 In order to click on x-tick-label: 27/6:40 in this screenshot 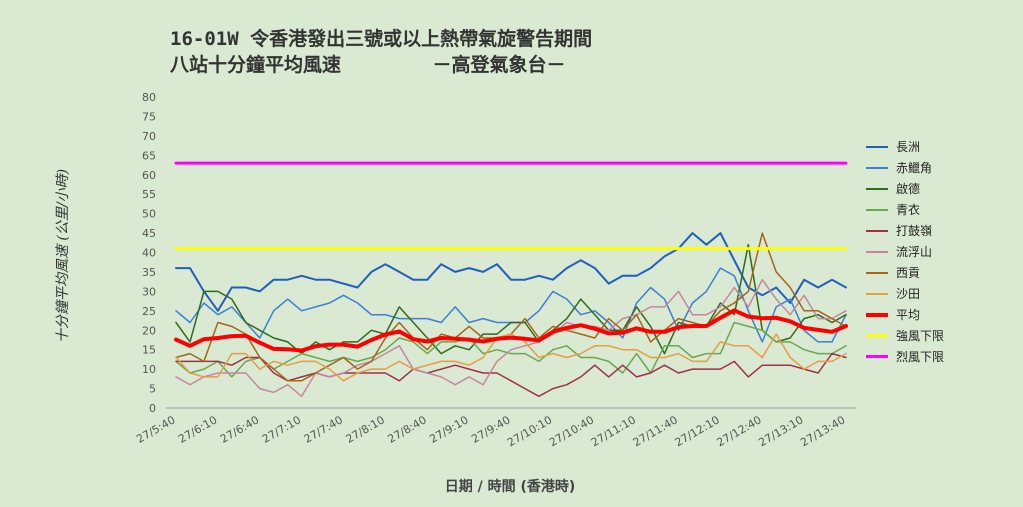, I will do `click(239, 429)`.